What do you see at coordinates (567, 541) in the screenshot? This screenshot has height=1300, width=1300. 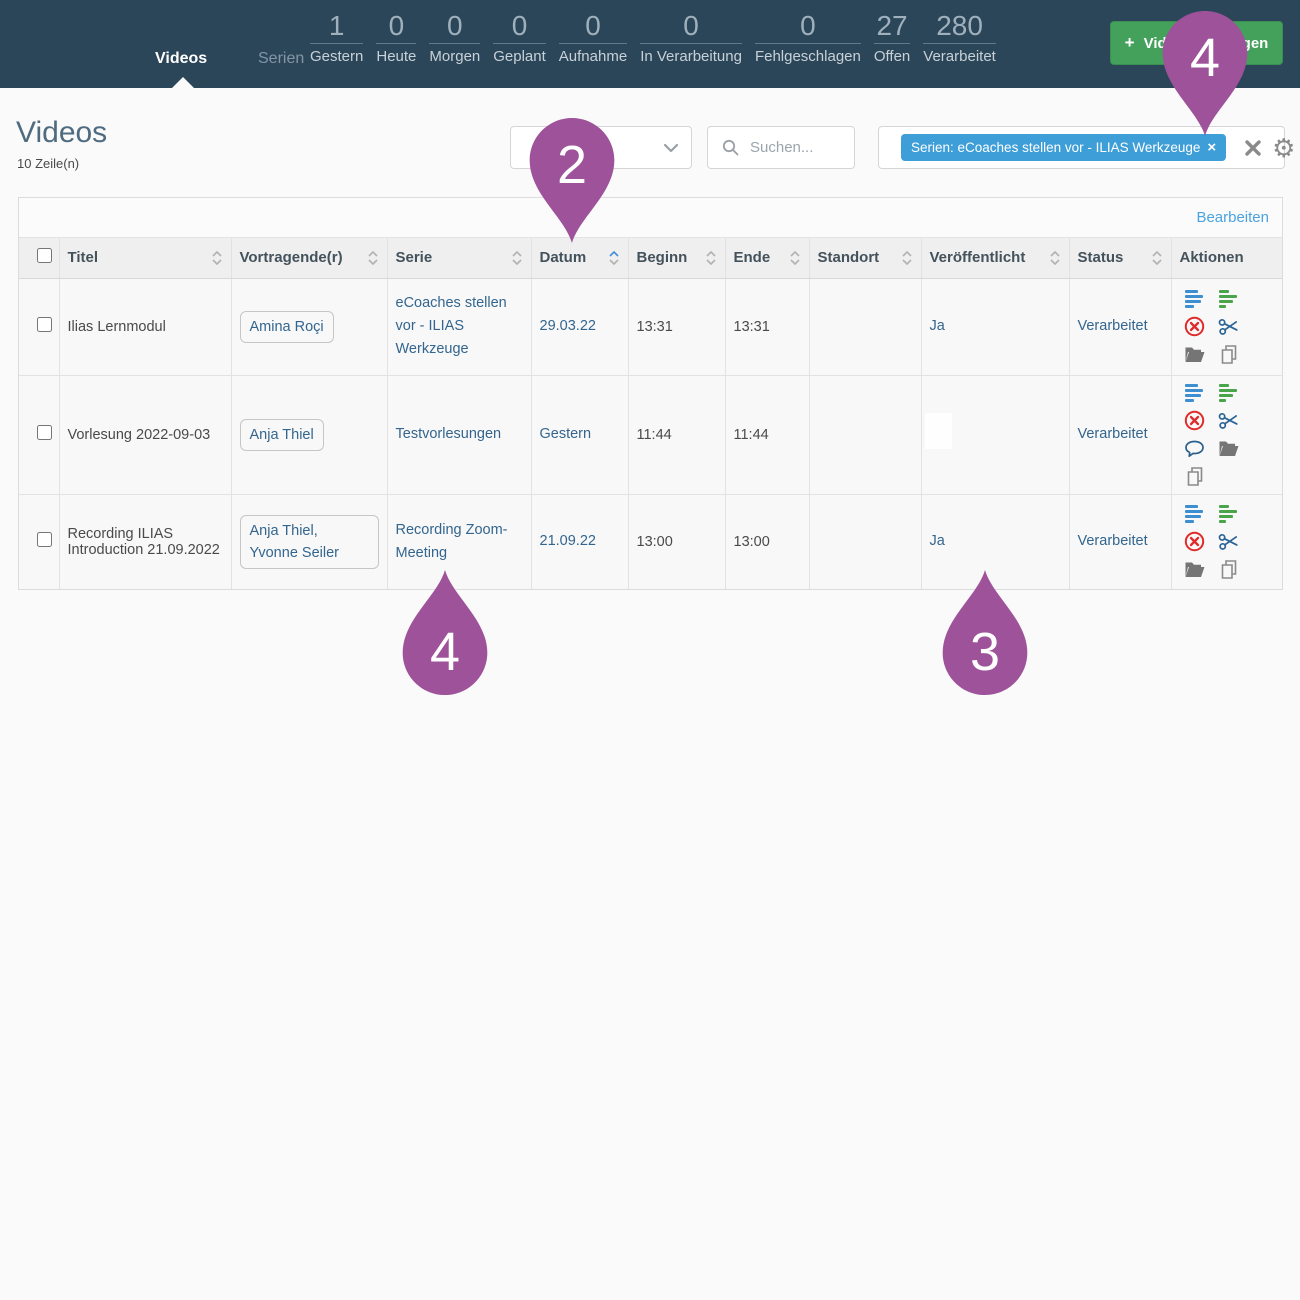 I see `date-link: 21.09.22` at bounding box center [567, 541].